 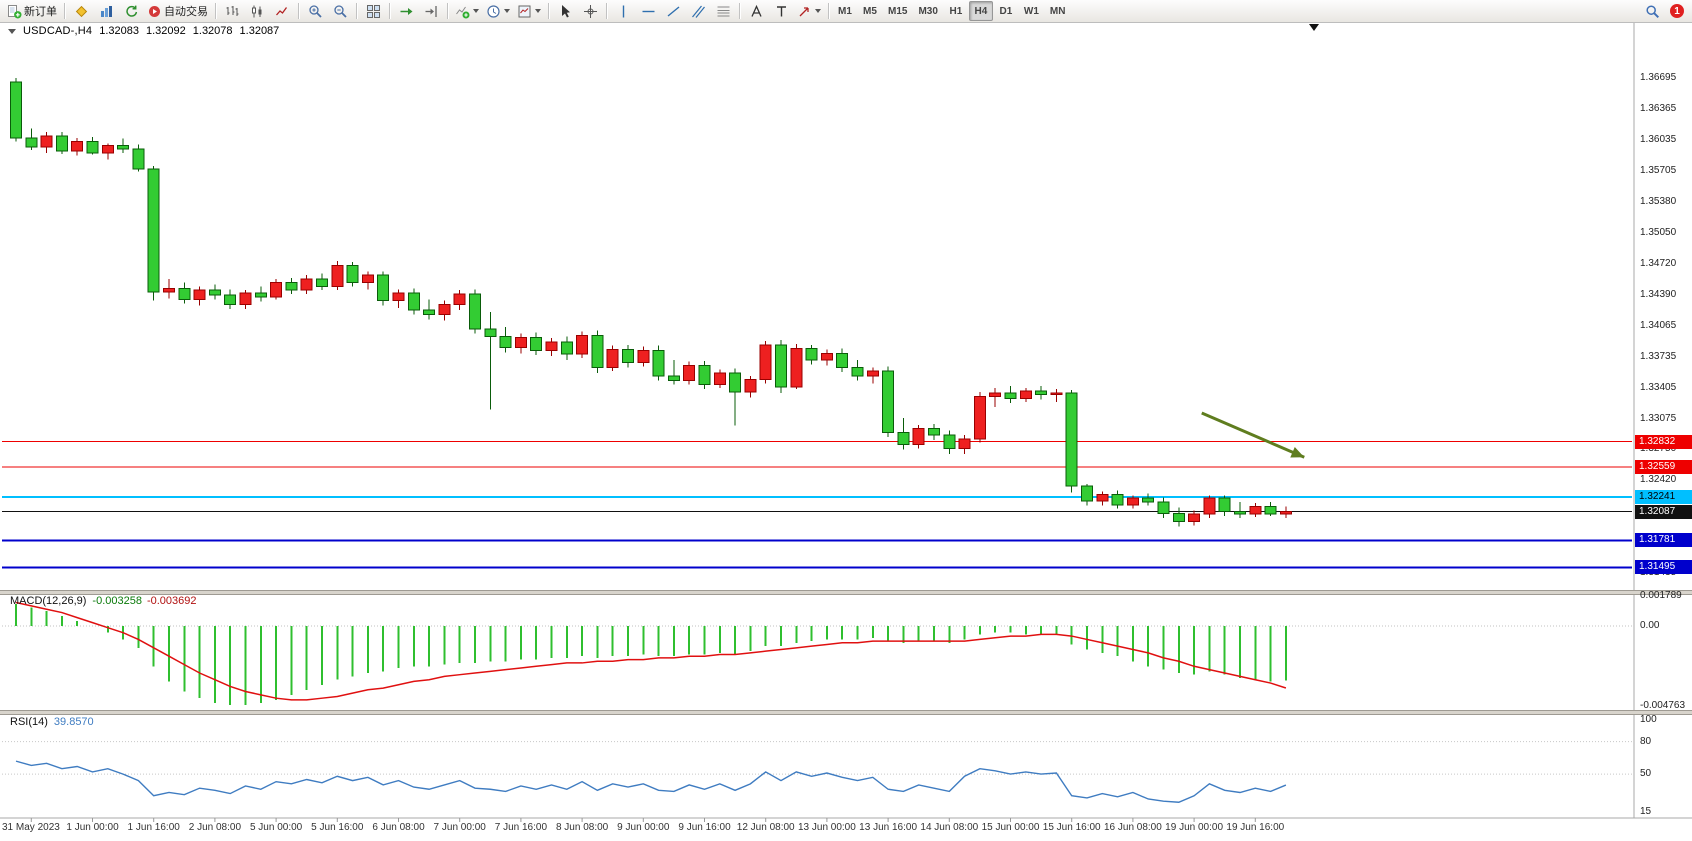 I want to click on tf-w1-button: W1, so click(x=1031, y=11).